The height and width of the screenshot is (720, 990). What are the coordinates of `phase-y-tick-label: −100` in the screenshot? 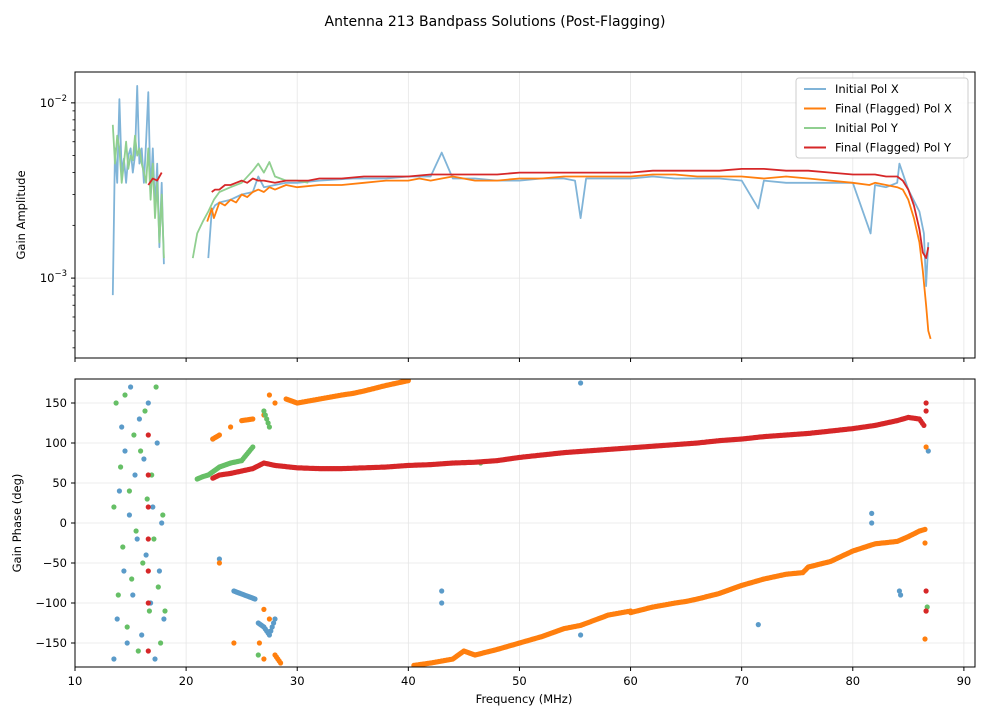 It's located at (51, 603).